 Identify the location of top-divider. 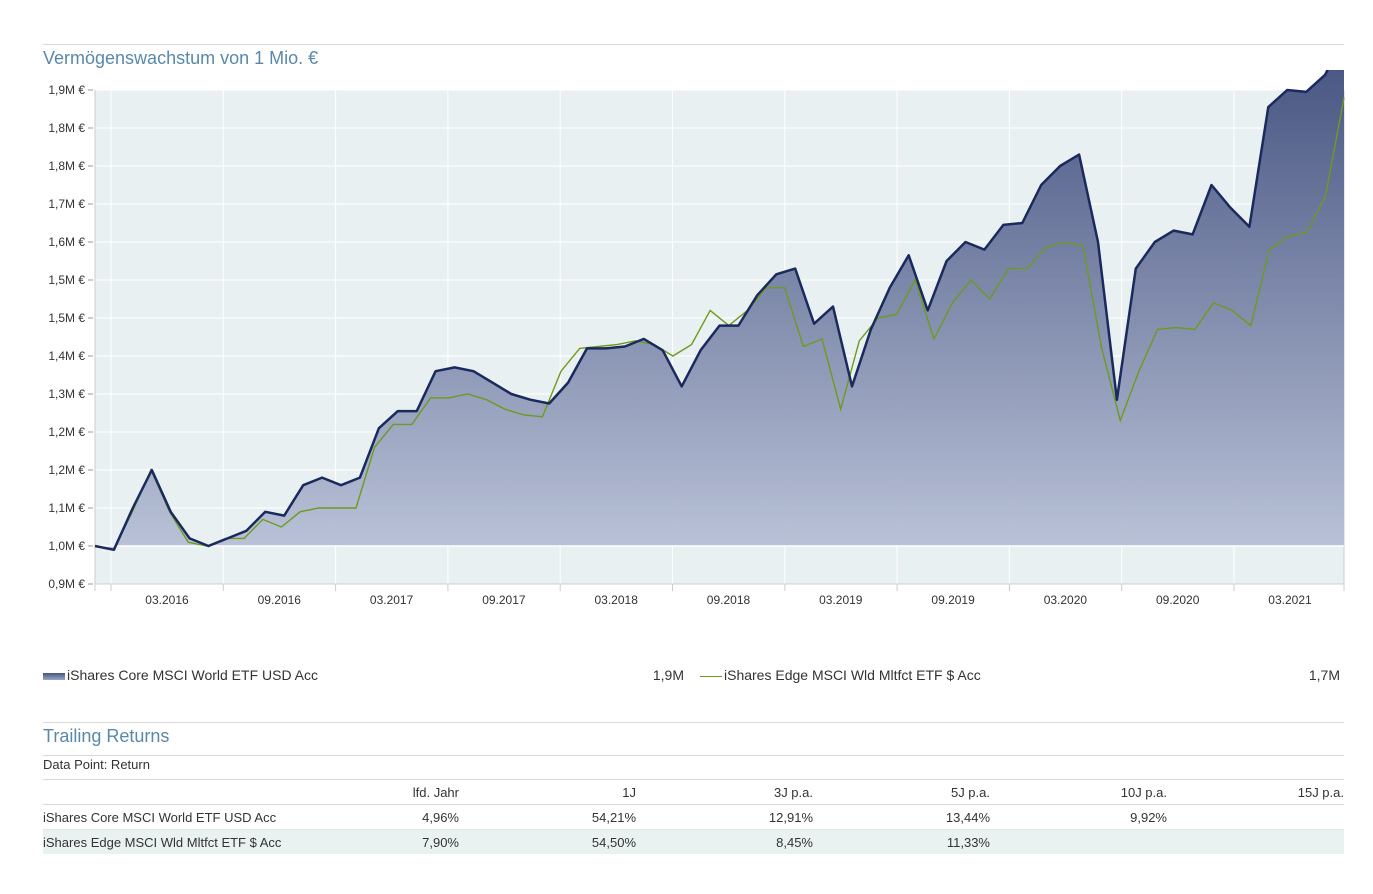
(693, 44).